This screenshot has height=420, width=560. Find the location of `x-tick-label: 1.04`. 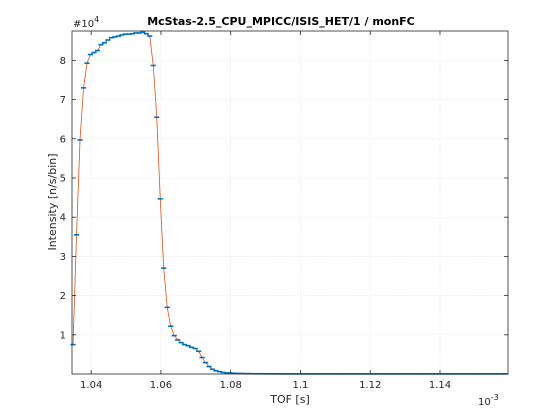

x-tick-label: 1.04 is located at coordinates (91, 385).